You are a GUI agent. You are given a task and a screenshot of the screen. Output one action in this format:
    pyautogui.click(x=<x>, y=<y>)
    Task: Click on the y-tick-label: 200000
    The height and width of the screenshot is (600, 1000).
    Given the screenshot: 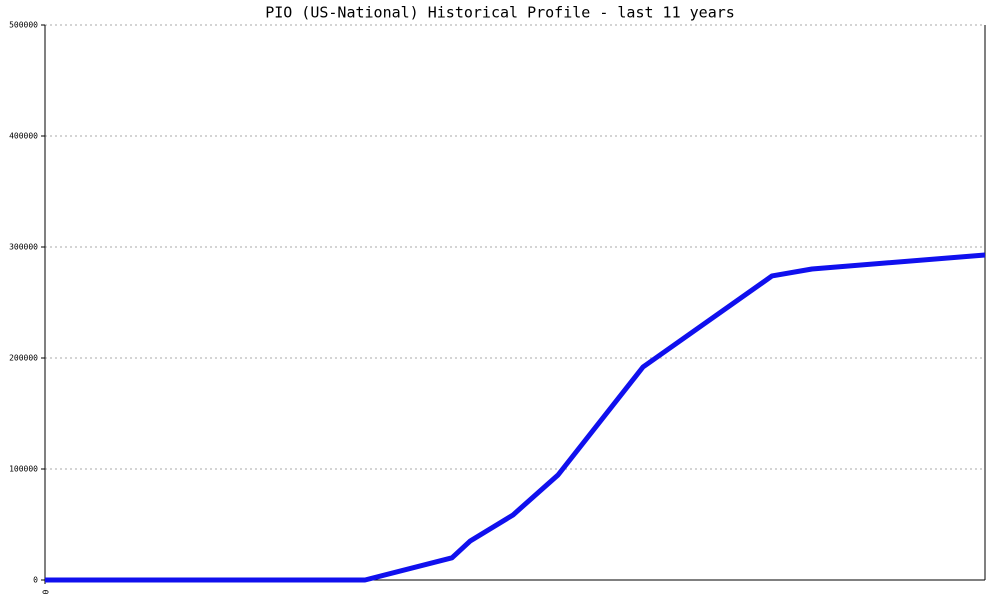 What is the action you would take?
    pyautogui.click(x=23, y=358)
    